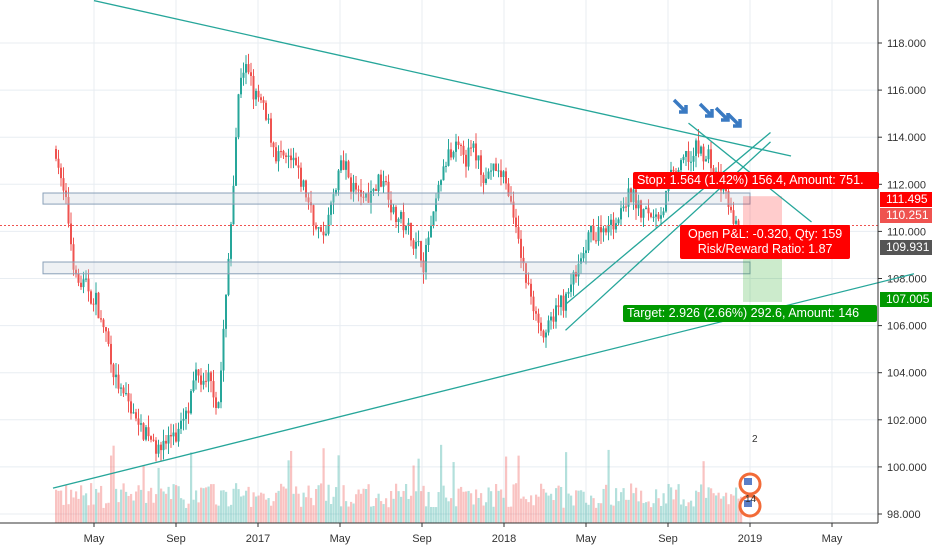  Describe the element at coordinates (755, 439) in the screenshot. I see `event-count-1: 2` at that location.